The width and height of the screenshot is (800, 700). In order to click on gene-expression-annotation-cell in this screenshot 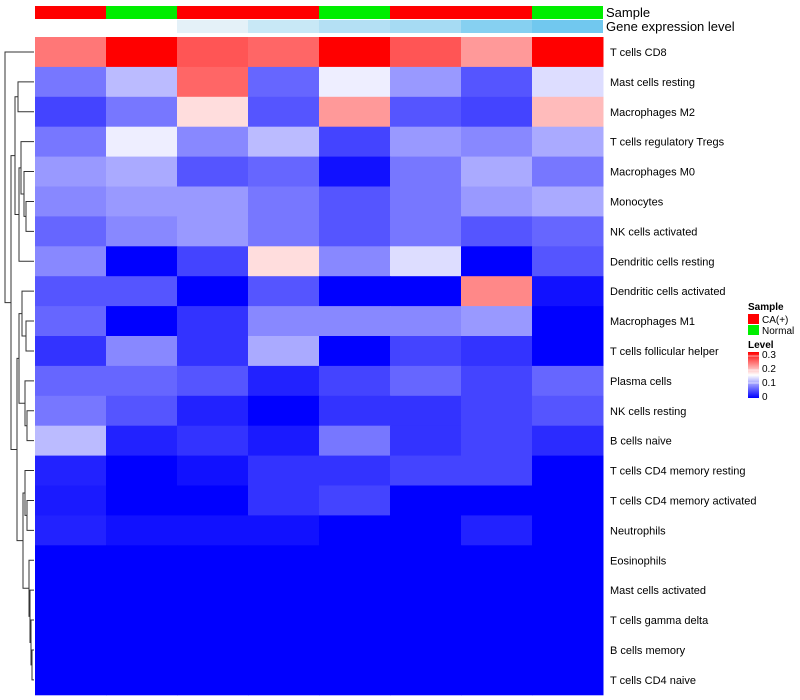, I will do `click(70, 26)`.